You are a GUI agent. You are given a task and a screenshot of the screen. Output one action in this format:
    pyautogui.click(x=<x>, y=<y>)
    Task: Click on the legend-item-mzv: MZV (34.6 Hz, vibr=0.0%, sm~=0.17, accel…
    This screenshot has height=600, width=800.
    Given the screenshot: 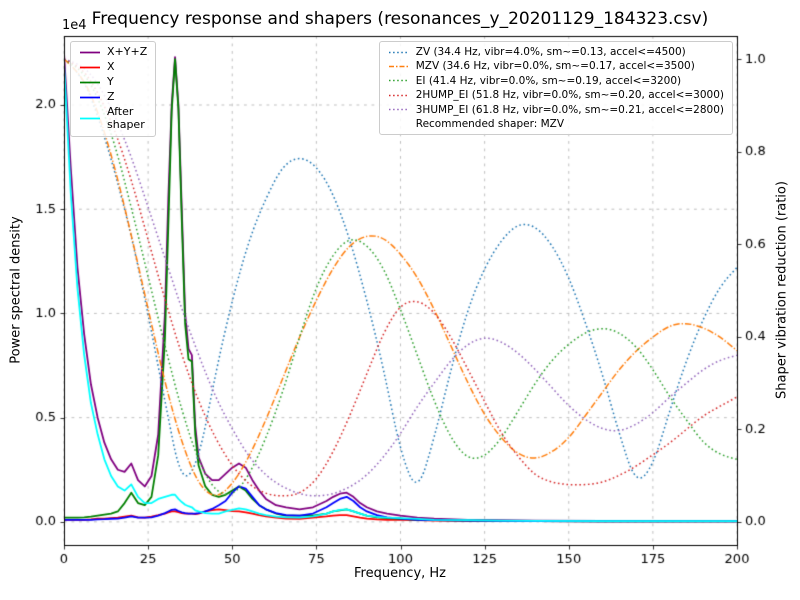 What is the action you would take?
    pyautogui.click(x=556, y=66)
    